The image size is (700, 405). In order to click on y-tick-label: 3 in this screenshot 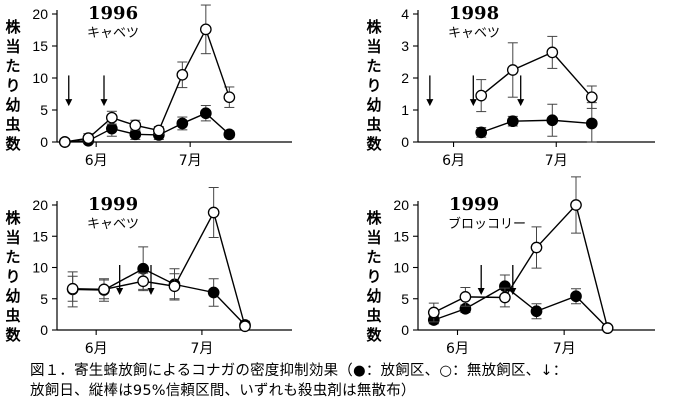, I will do `click(405, 46)`.